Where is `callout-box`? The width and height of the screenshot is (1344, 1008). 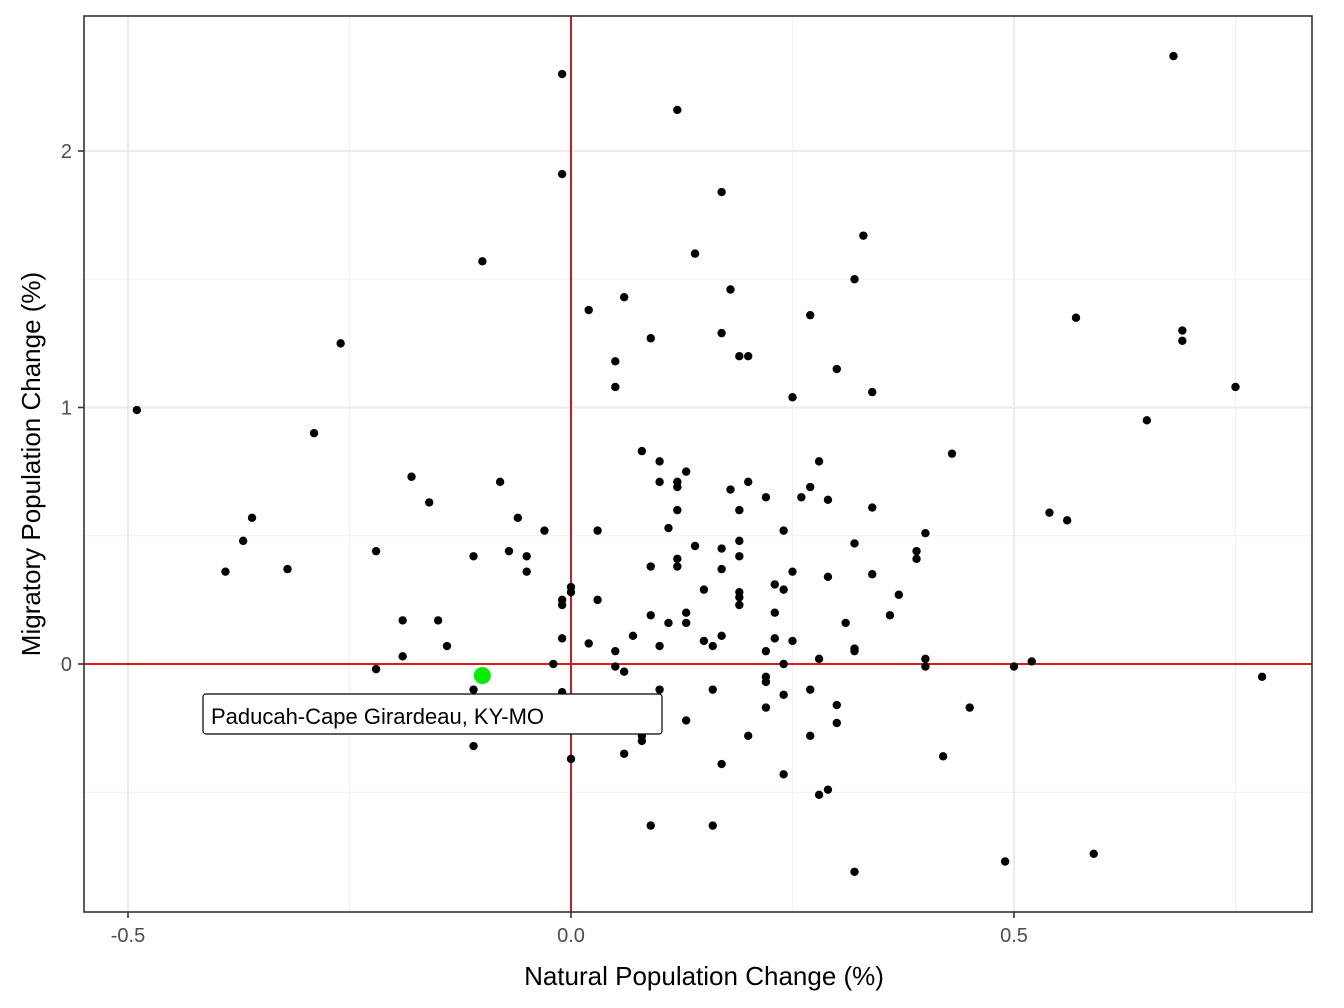 callout-box is located at coordinates (432, 714).